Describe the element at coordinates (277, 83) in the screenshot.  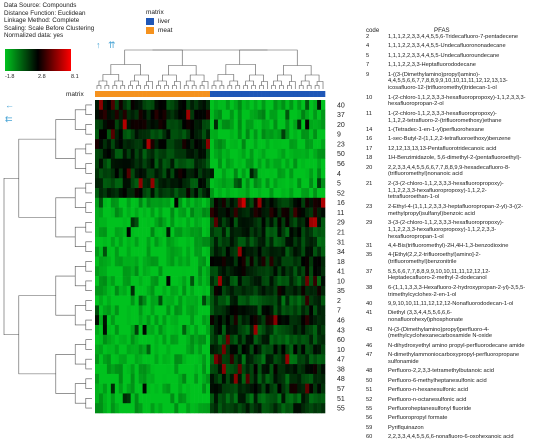
I see `column-dendrogram-link` at that location.